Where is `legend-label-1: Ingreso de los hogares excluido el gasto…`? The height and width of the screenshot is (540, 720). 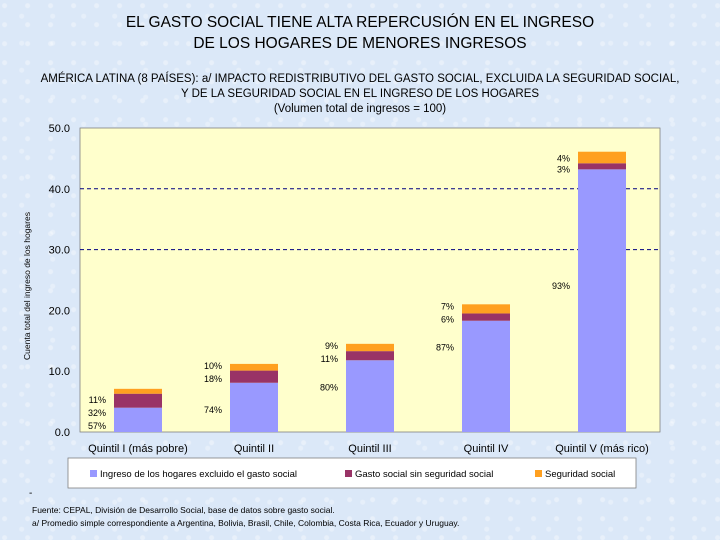 legend-label-1: Ingreso de los hogares excluido el gasto… is located at coordinates (198, 474).